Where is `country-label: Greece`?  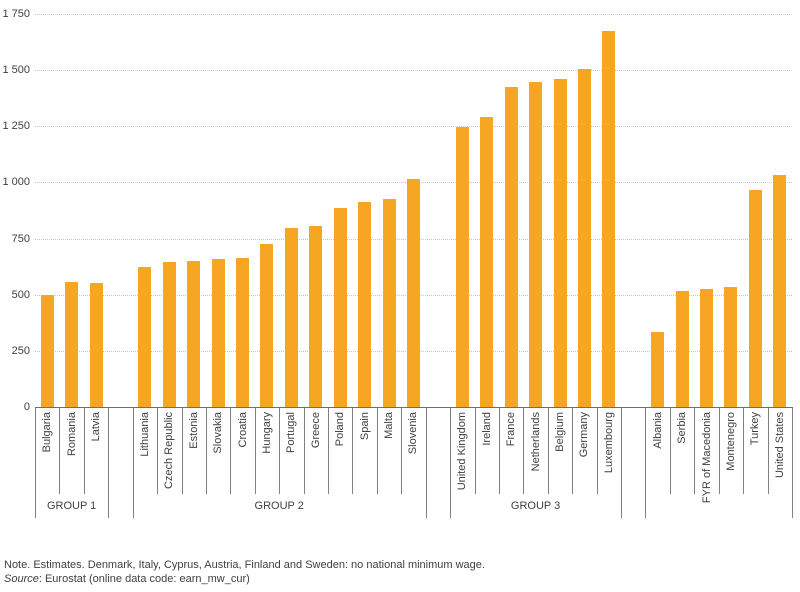
country-label: Greece is located at coordinates (315, 430).